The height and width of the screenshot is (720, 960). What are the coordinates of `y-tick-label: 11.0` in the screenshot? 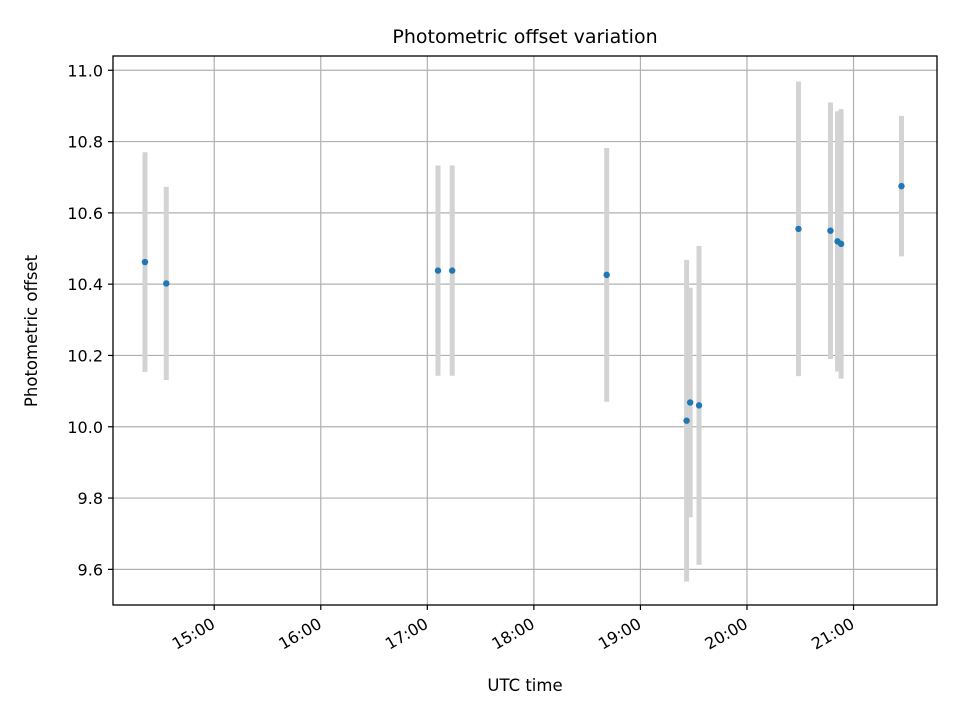 It's located at (85, 70).